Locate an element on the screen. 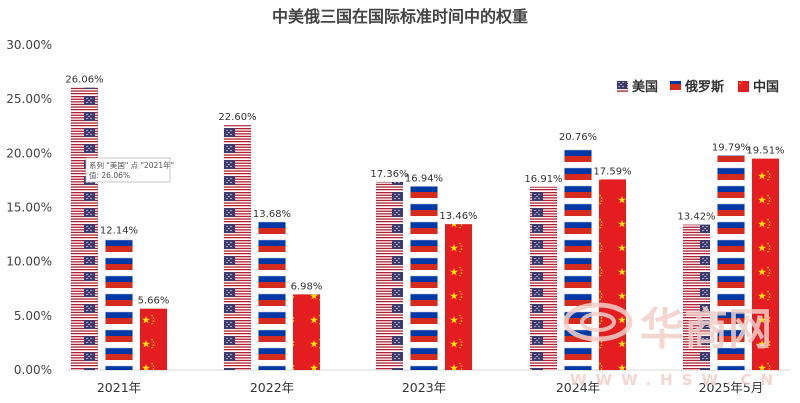 The width and height of the screenshot is (800, 403). legend-swatch-russia is located at coordinates (675, 86).